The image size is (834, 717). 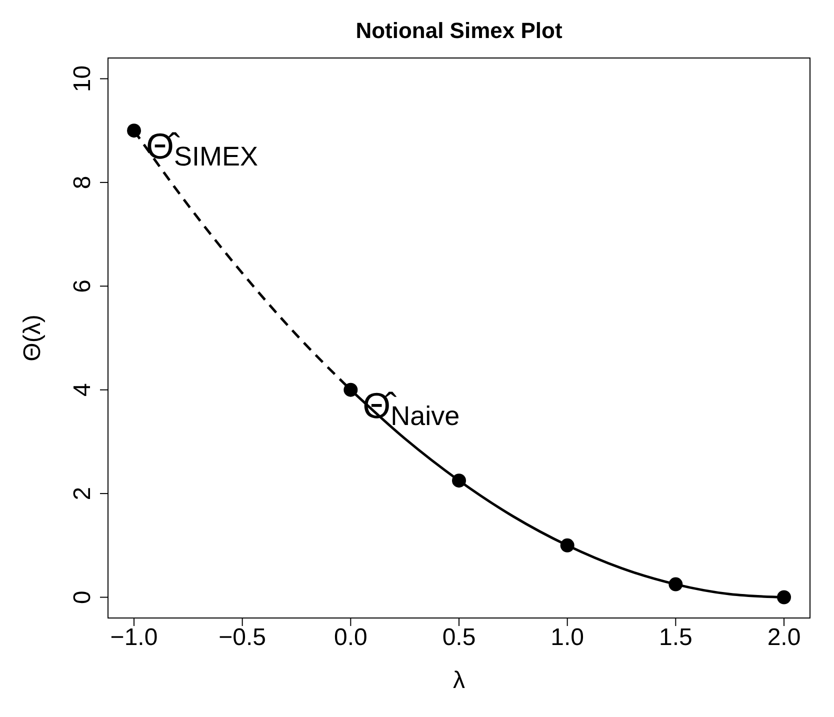 What do you see at coordinates (82, 78) in the screenshot?
I see `y-tick-label: 10` at bounding box center [82, 78].